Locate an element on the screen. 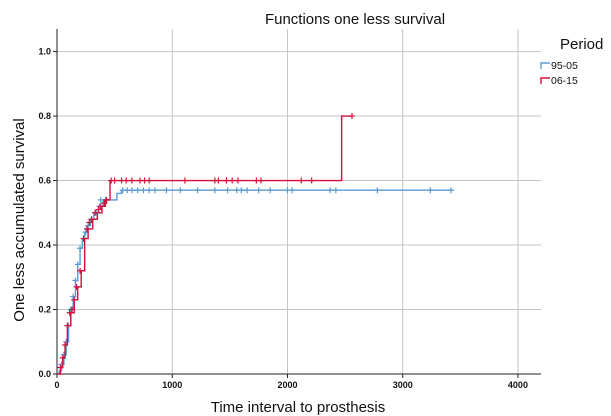  legend-entry: 06-15 is located at coordinates (564, 81).